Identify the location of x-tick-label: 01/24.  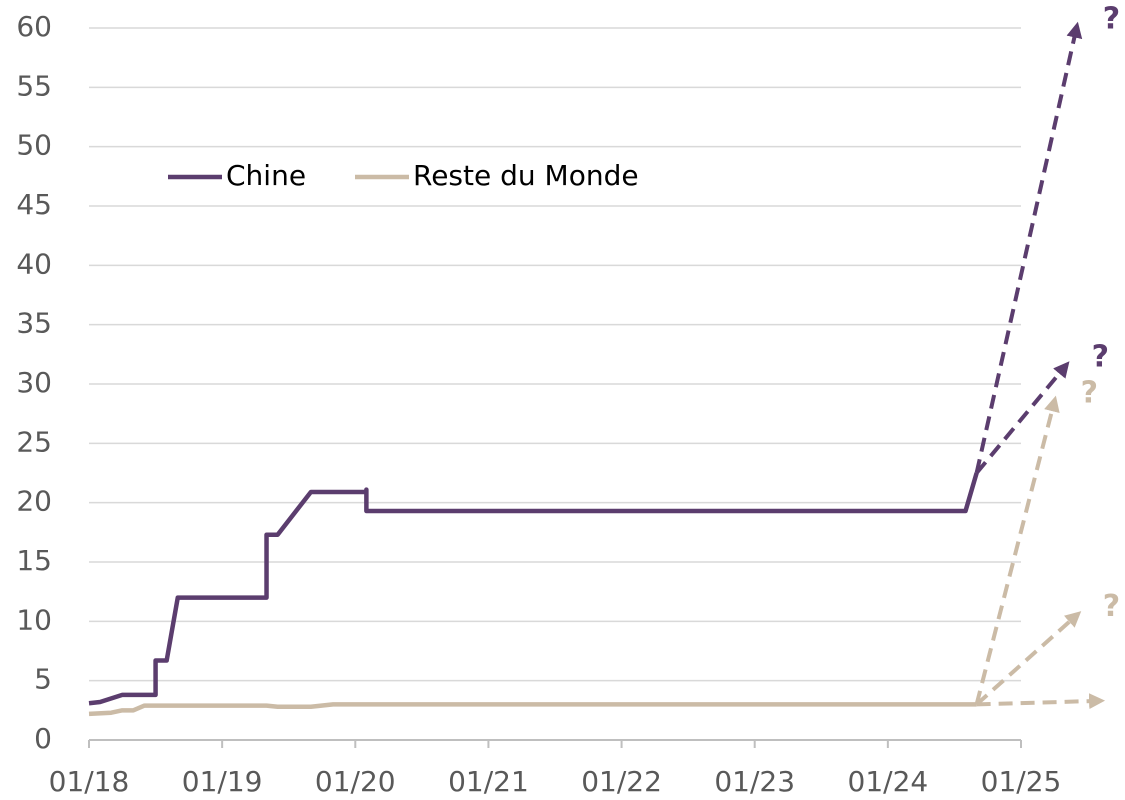
(888, 781).